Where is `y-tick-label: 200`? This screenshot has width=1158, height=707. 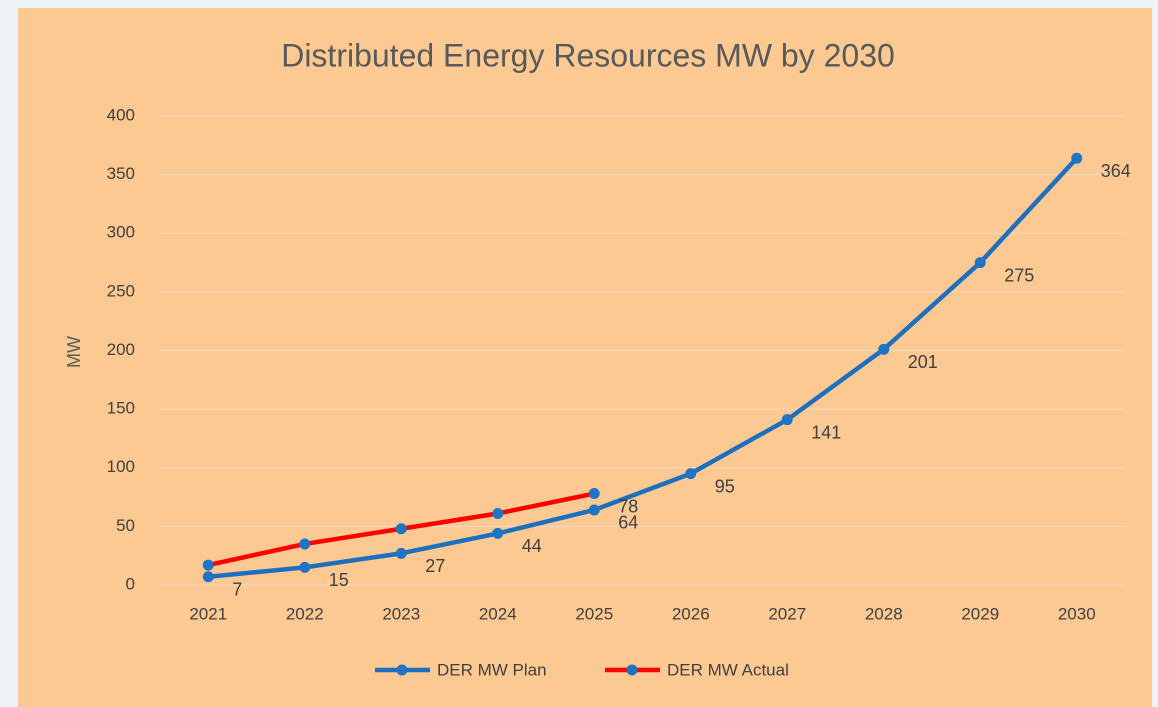
y-tick-label: 200 is located at coordinates (121, 349).